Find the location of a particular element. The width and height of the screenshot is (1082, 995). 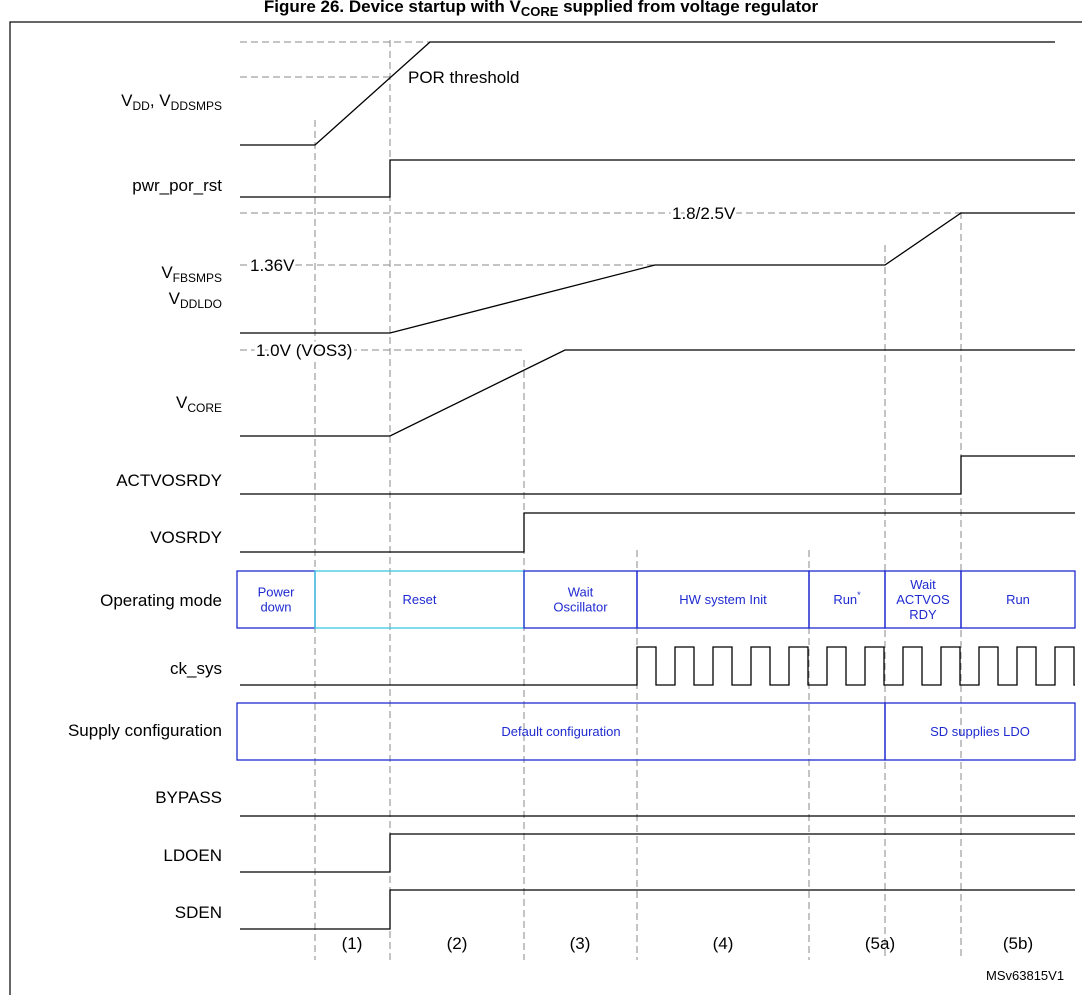

label-text: ck_sys is located at coordinates (196, 668).